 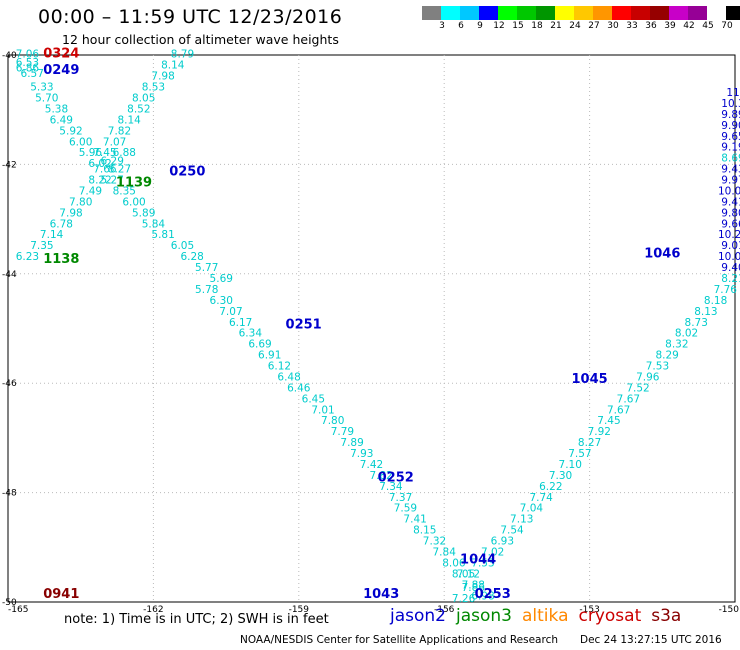 I want to click on satellite-name: altika, so click(x=545, y=616).